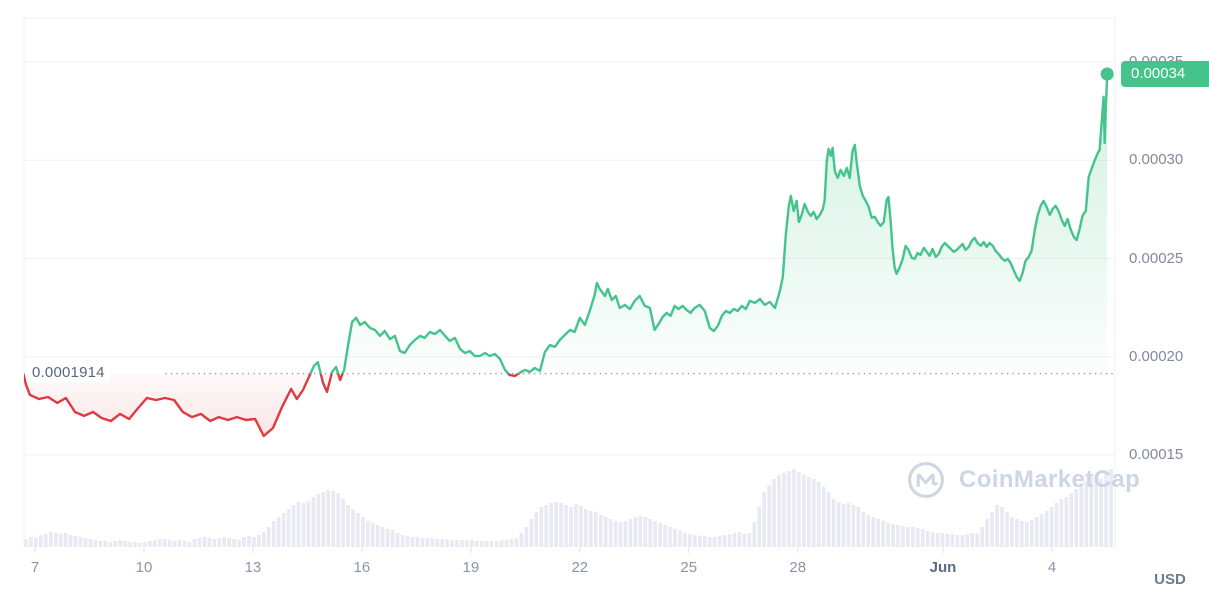 The width and height of the screenshot is (1209, 600). What do you see at coordinates (1156, 258) in the screenshot?
I see `y-axis-tick-label: 0.00025` at bounding box center [1156, 258].